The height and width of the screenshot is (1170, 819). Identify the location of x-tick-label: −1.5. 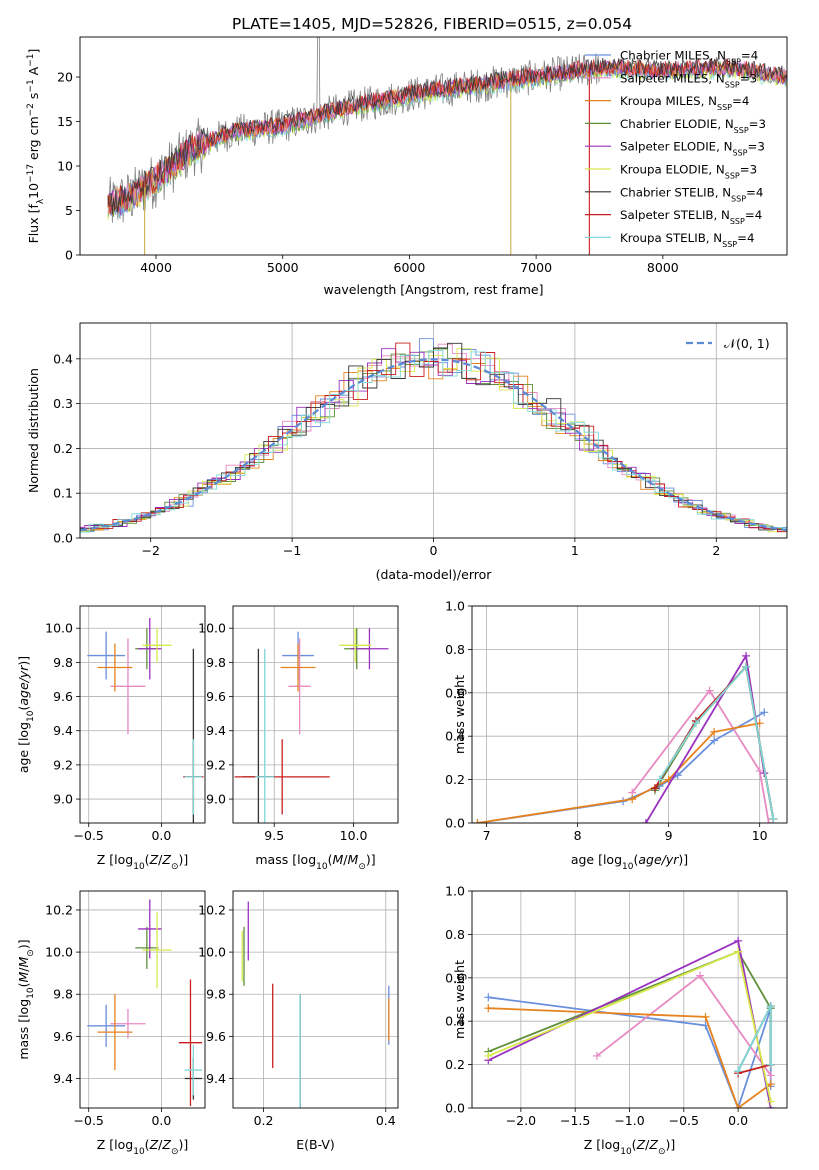
(575, 1120).